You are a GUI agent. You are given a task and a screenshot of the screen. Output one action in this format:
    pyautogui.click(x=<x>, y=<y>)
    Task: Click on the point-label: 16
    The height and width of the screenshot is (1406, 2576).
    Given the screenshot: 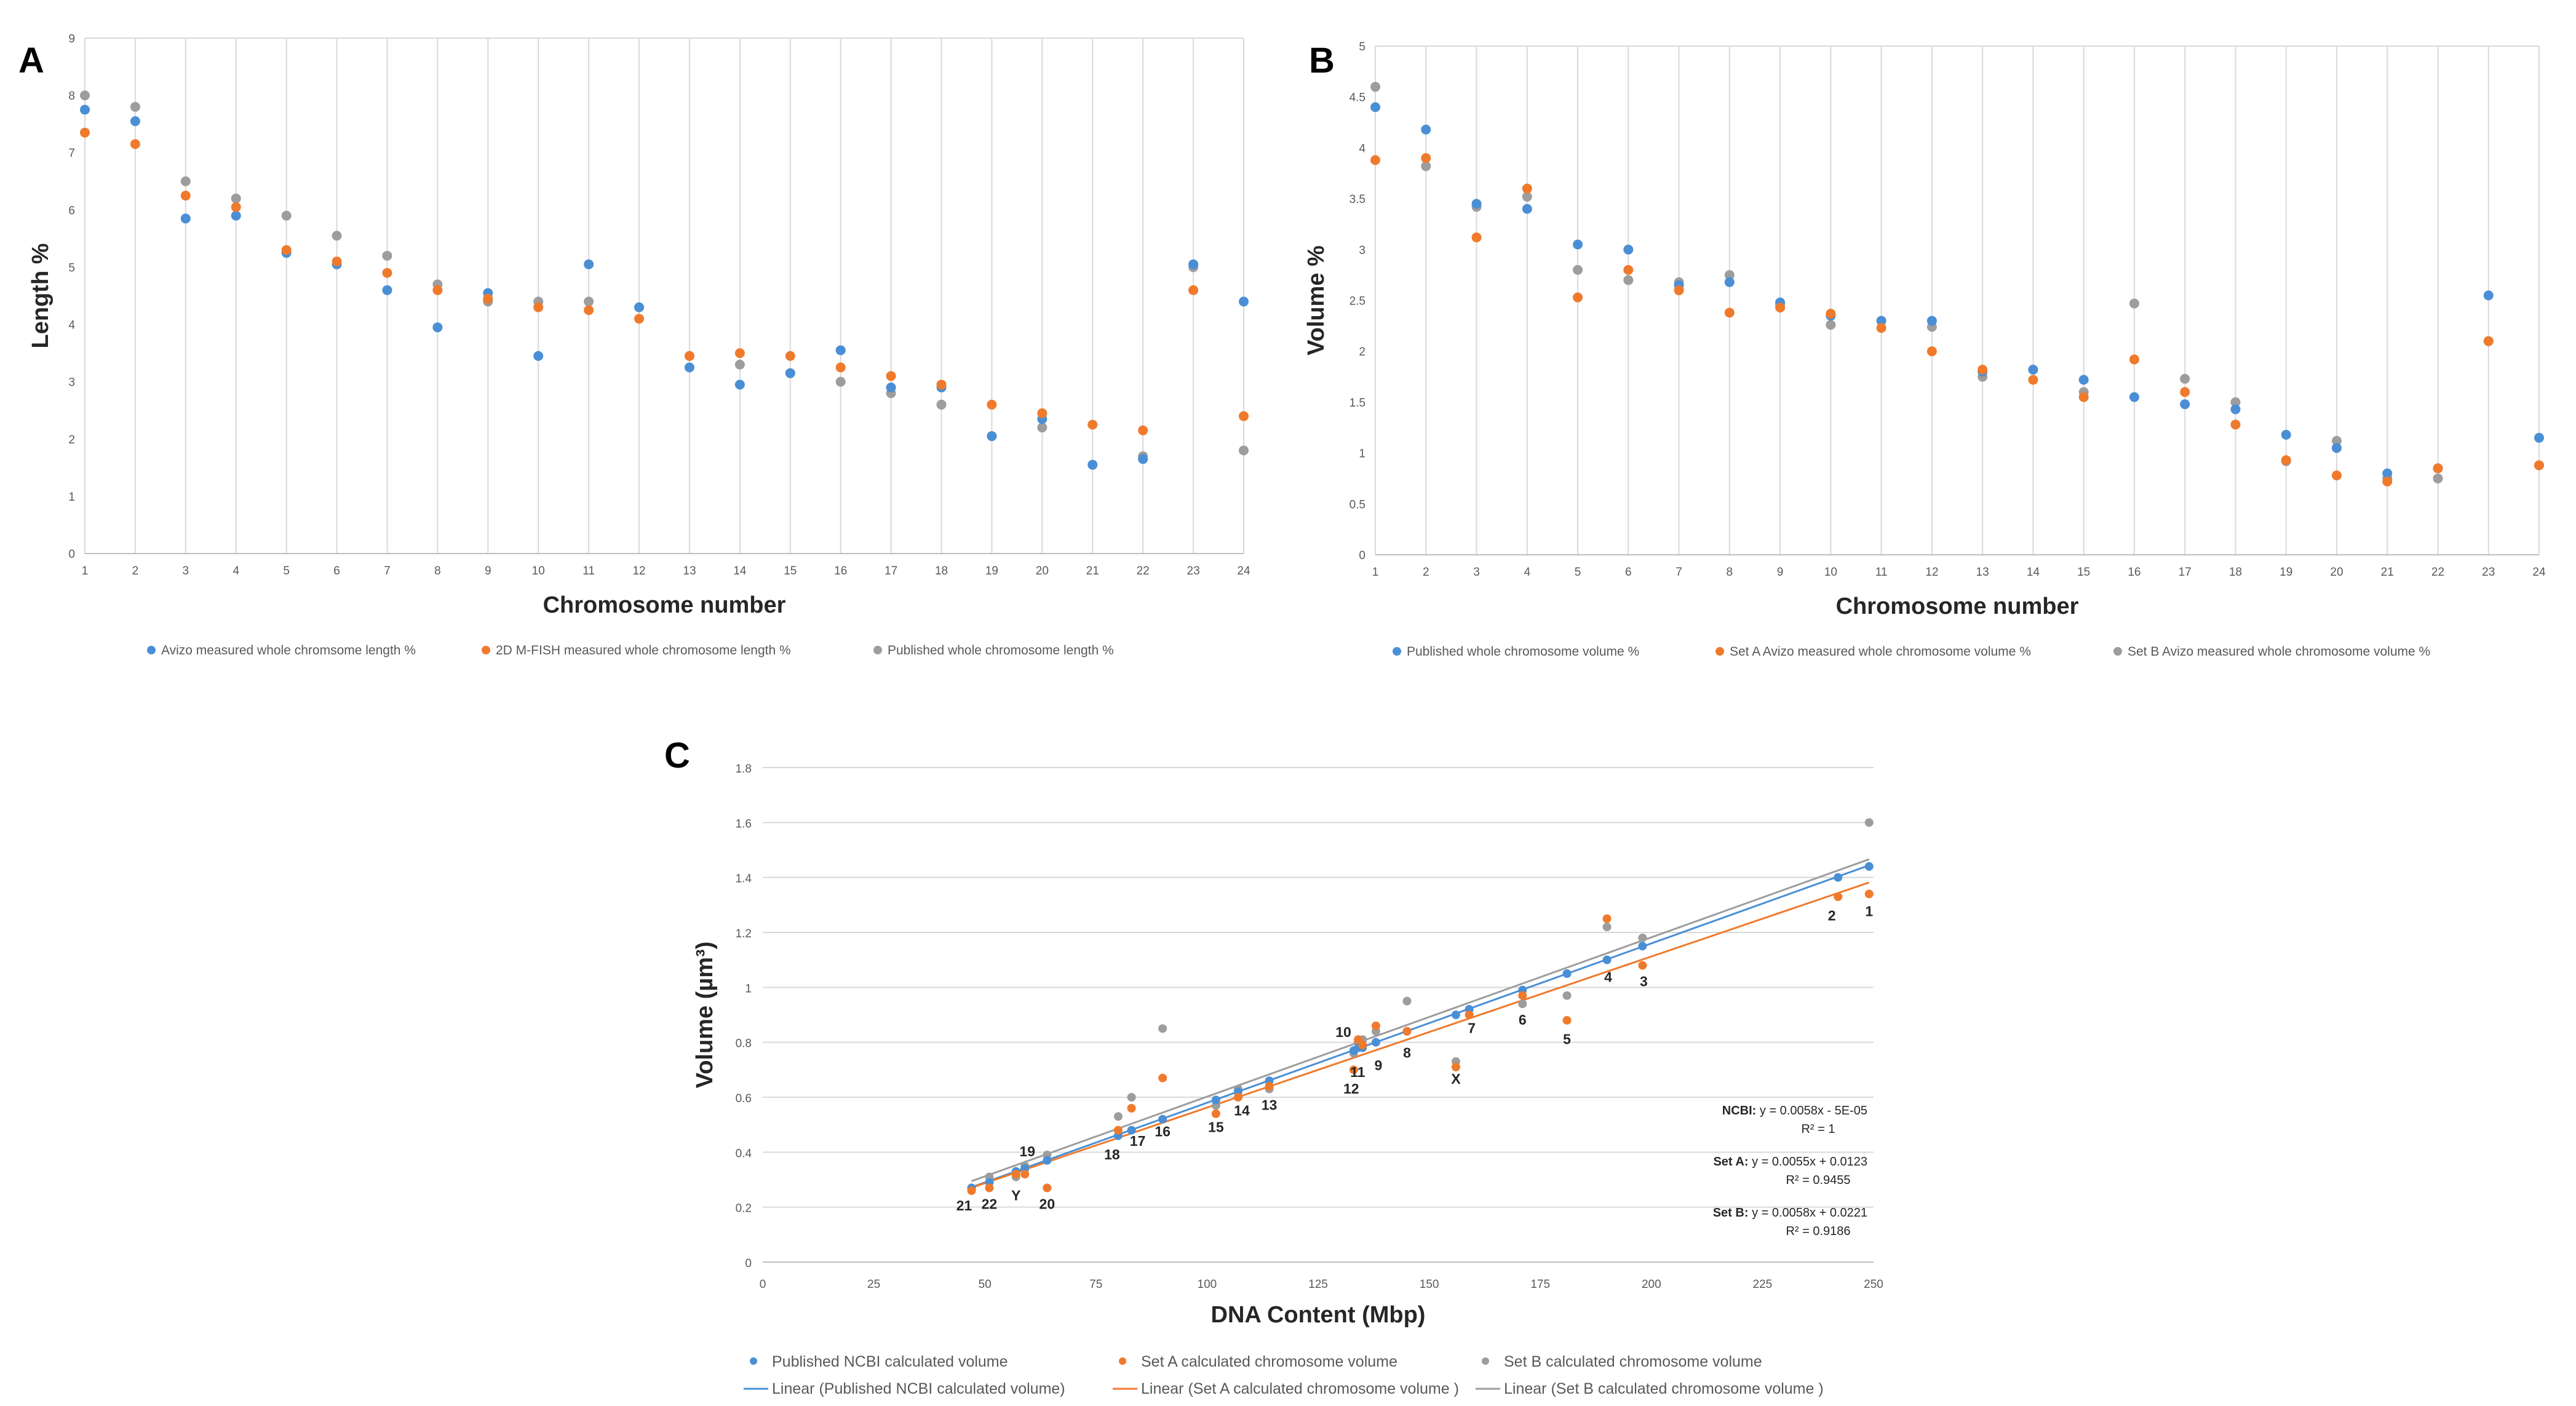 What is the action you would take?
    pyautogui.click(x=1163, y=1131)
    